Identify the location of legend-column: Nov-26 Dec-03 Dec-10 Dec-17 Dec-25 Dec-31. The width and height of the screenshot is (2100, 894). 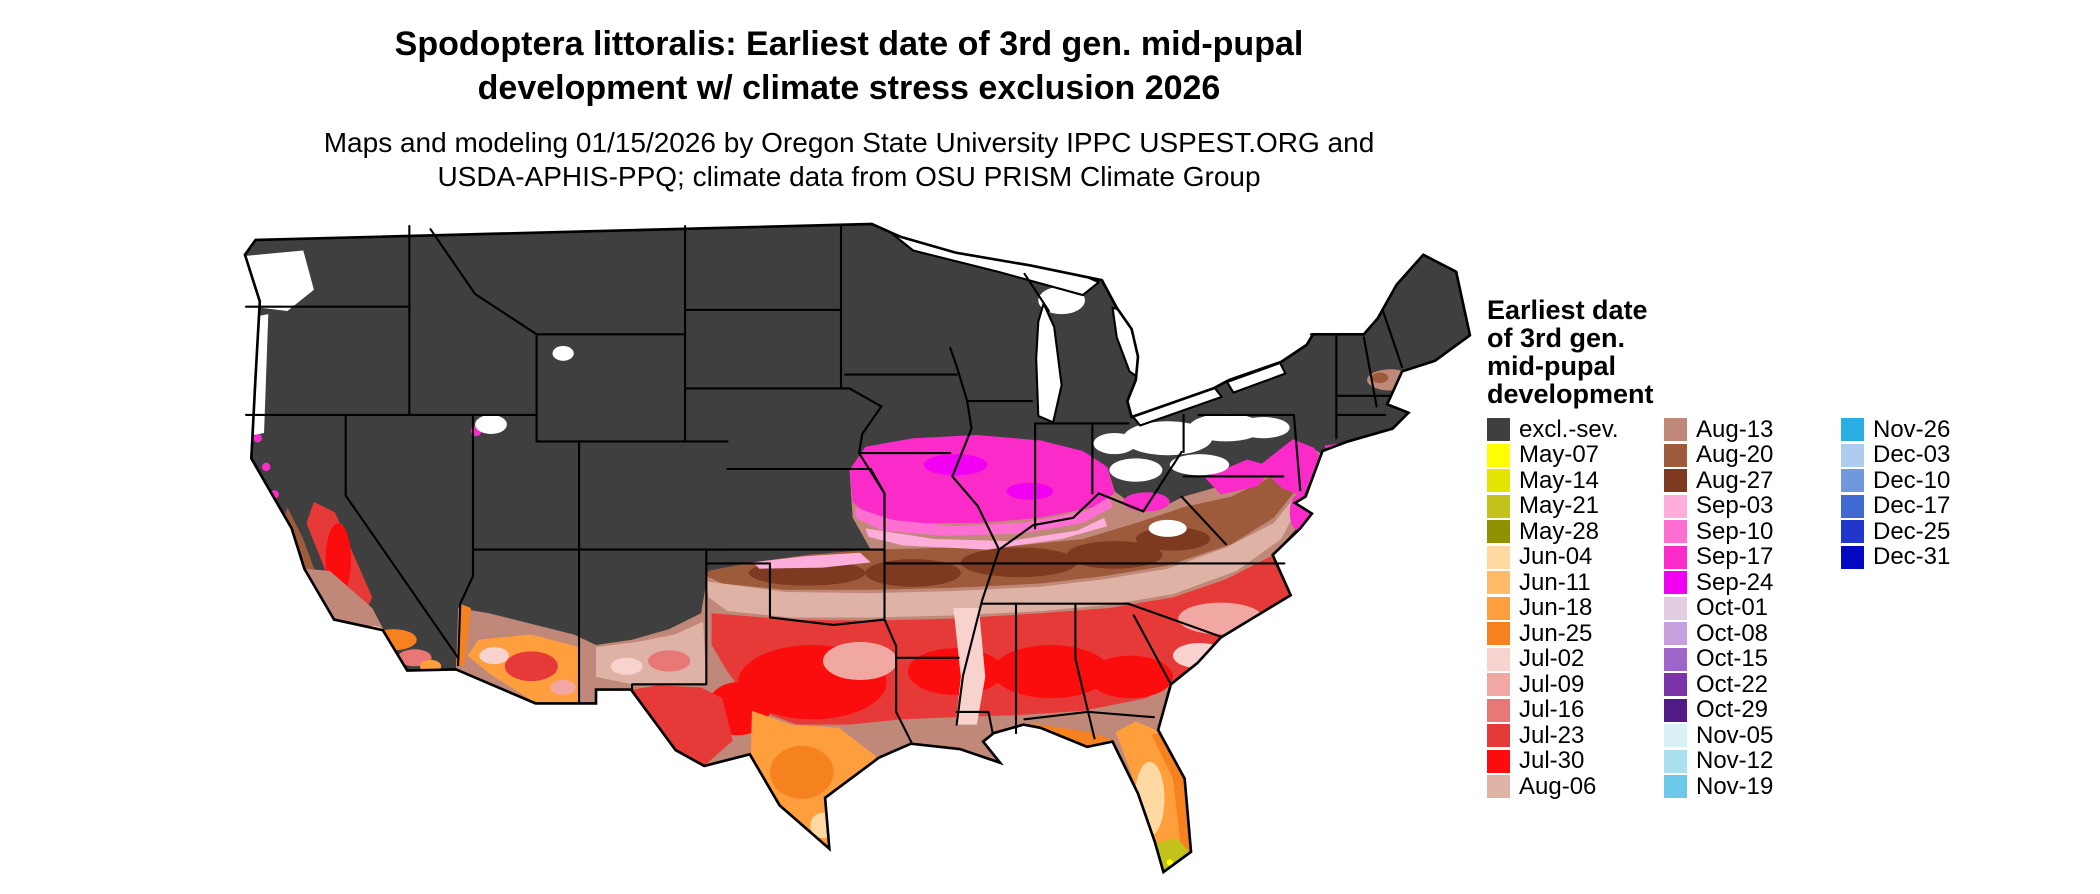
(1929, 493).